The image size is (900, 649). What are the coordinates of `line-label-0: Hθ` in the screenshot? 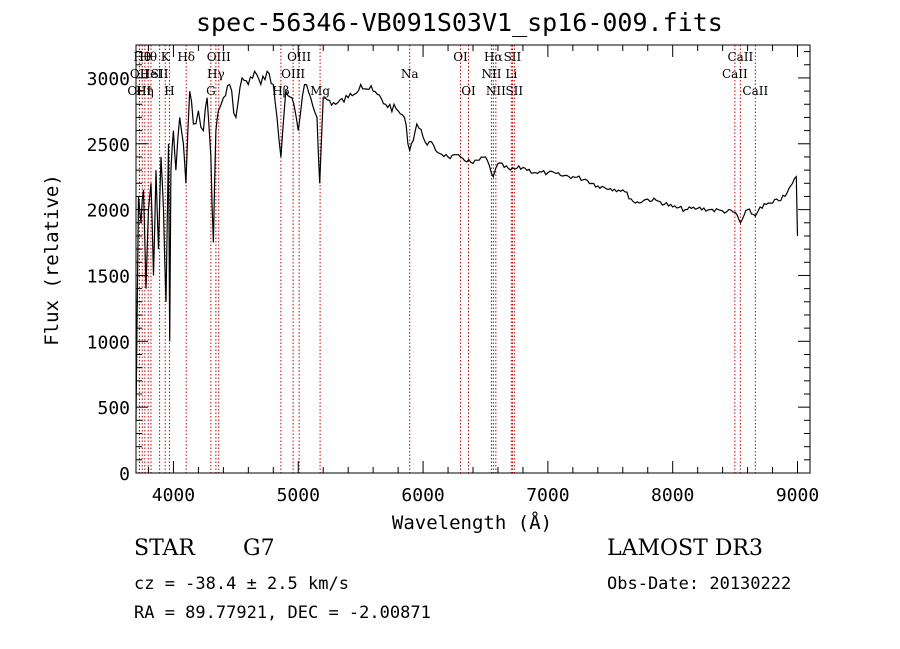 It's located at (142, 57).